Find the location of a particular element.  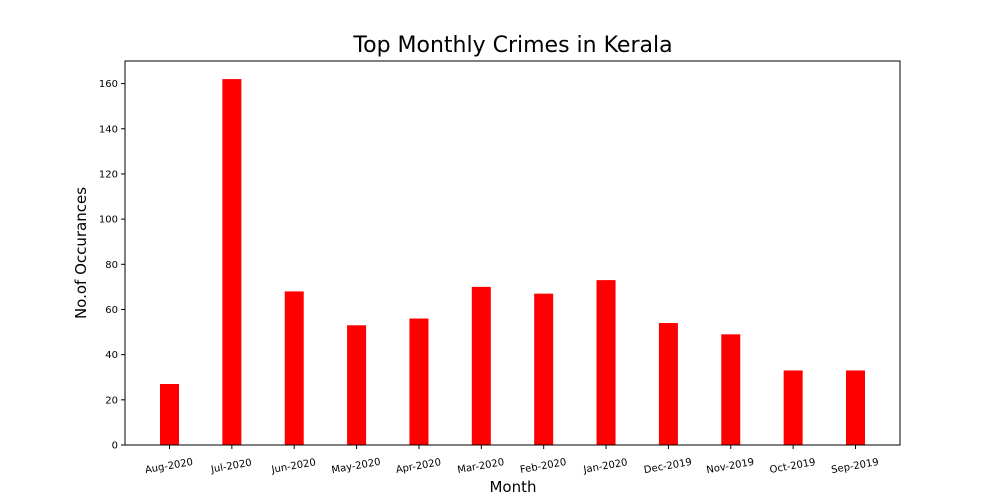

y-tick-label: 160 is located at coordinates (108, 84).